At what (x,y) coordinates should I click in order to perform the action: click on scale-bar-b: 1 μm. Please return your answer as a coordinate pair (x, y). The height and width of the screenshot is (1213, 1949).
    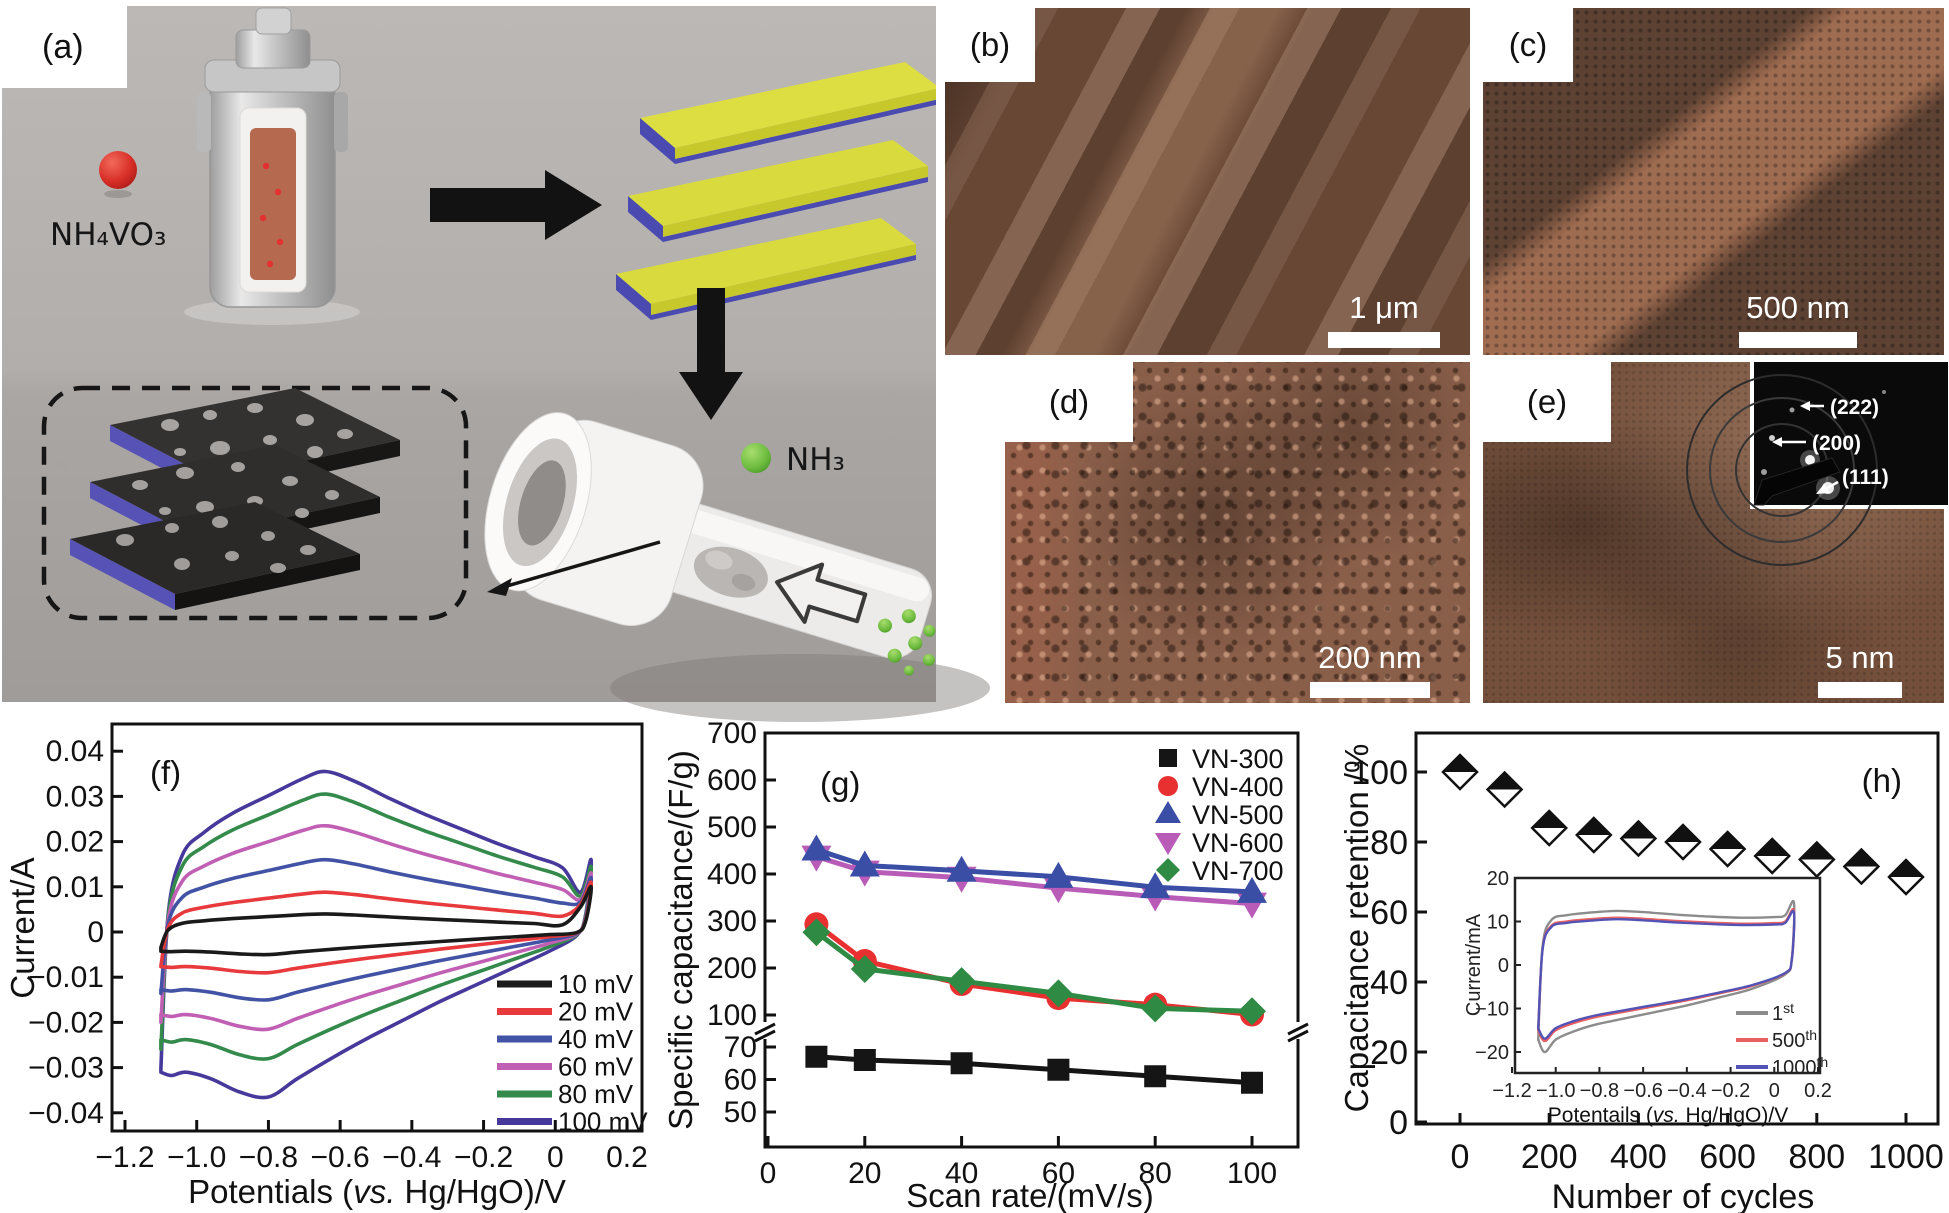
    Looking at the image, I should click on (1384, 319).